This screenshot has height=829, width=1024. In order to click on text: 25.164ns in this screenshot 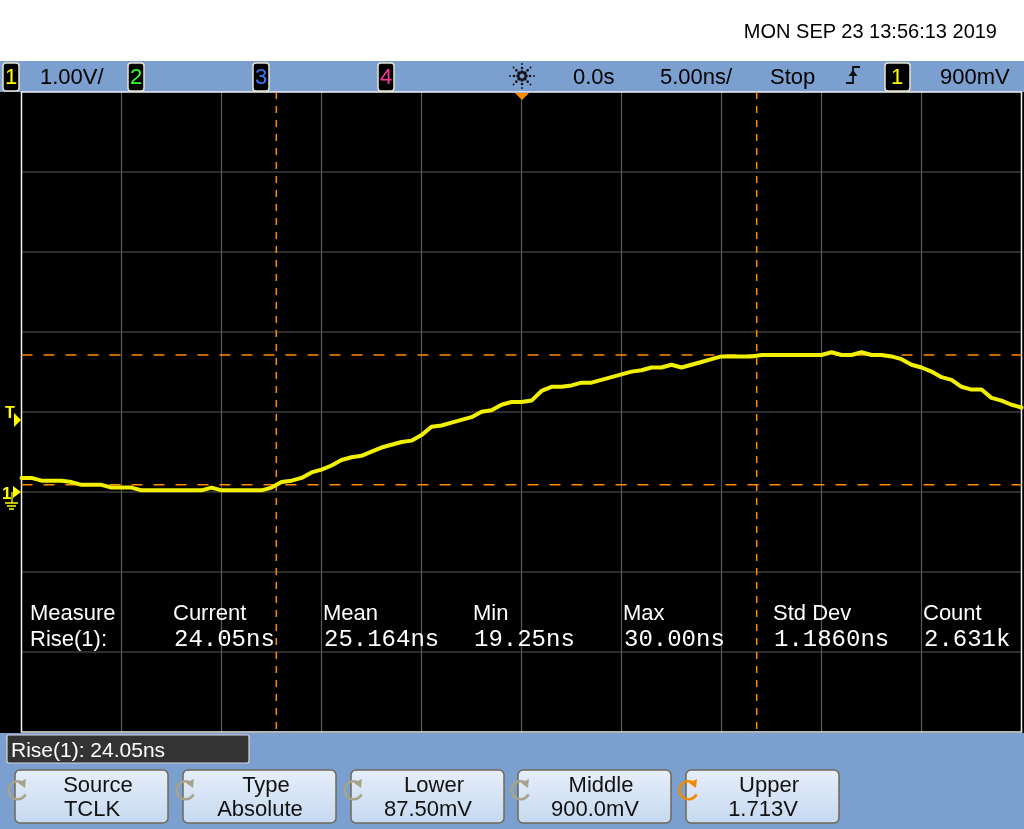, I will do `click(382, 639)`.